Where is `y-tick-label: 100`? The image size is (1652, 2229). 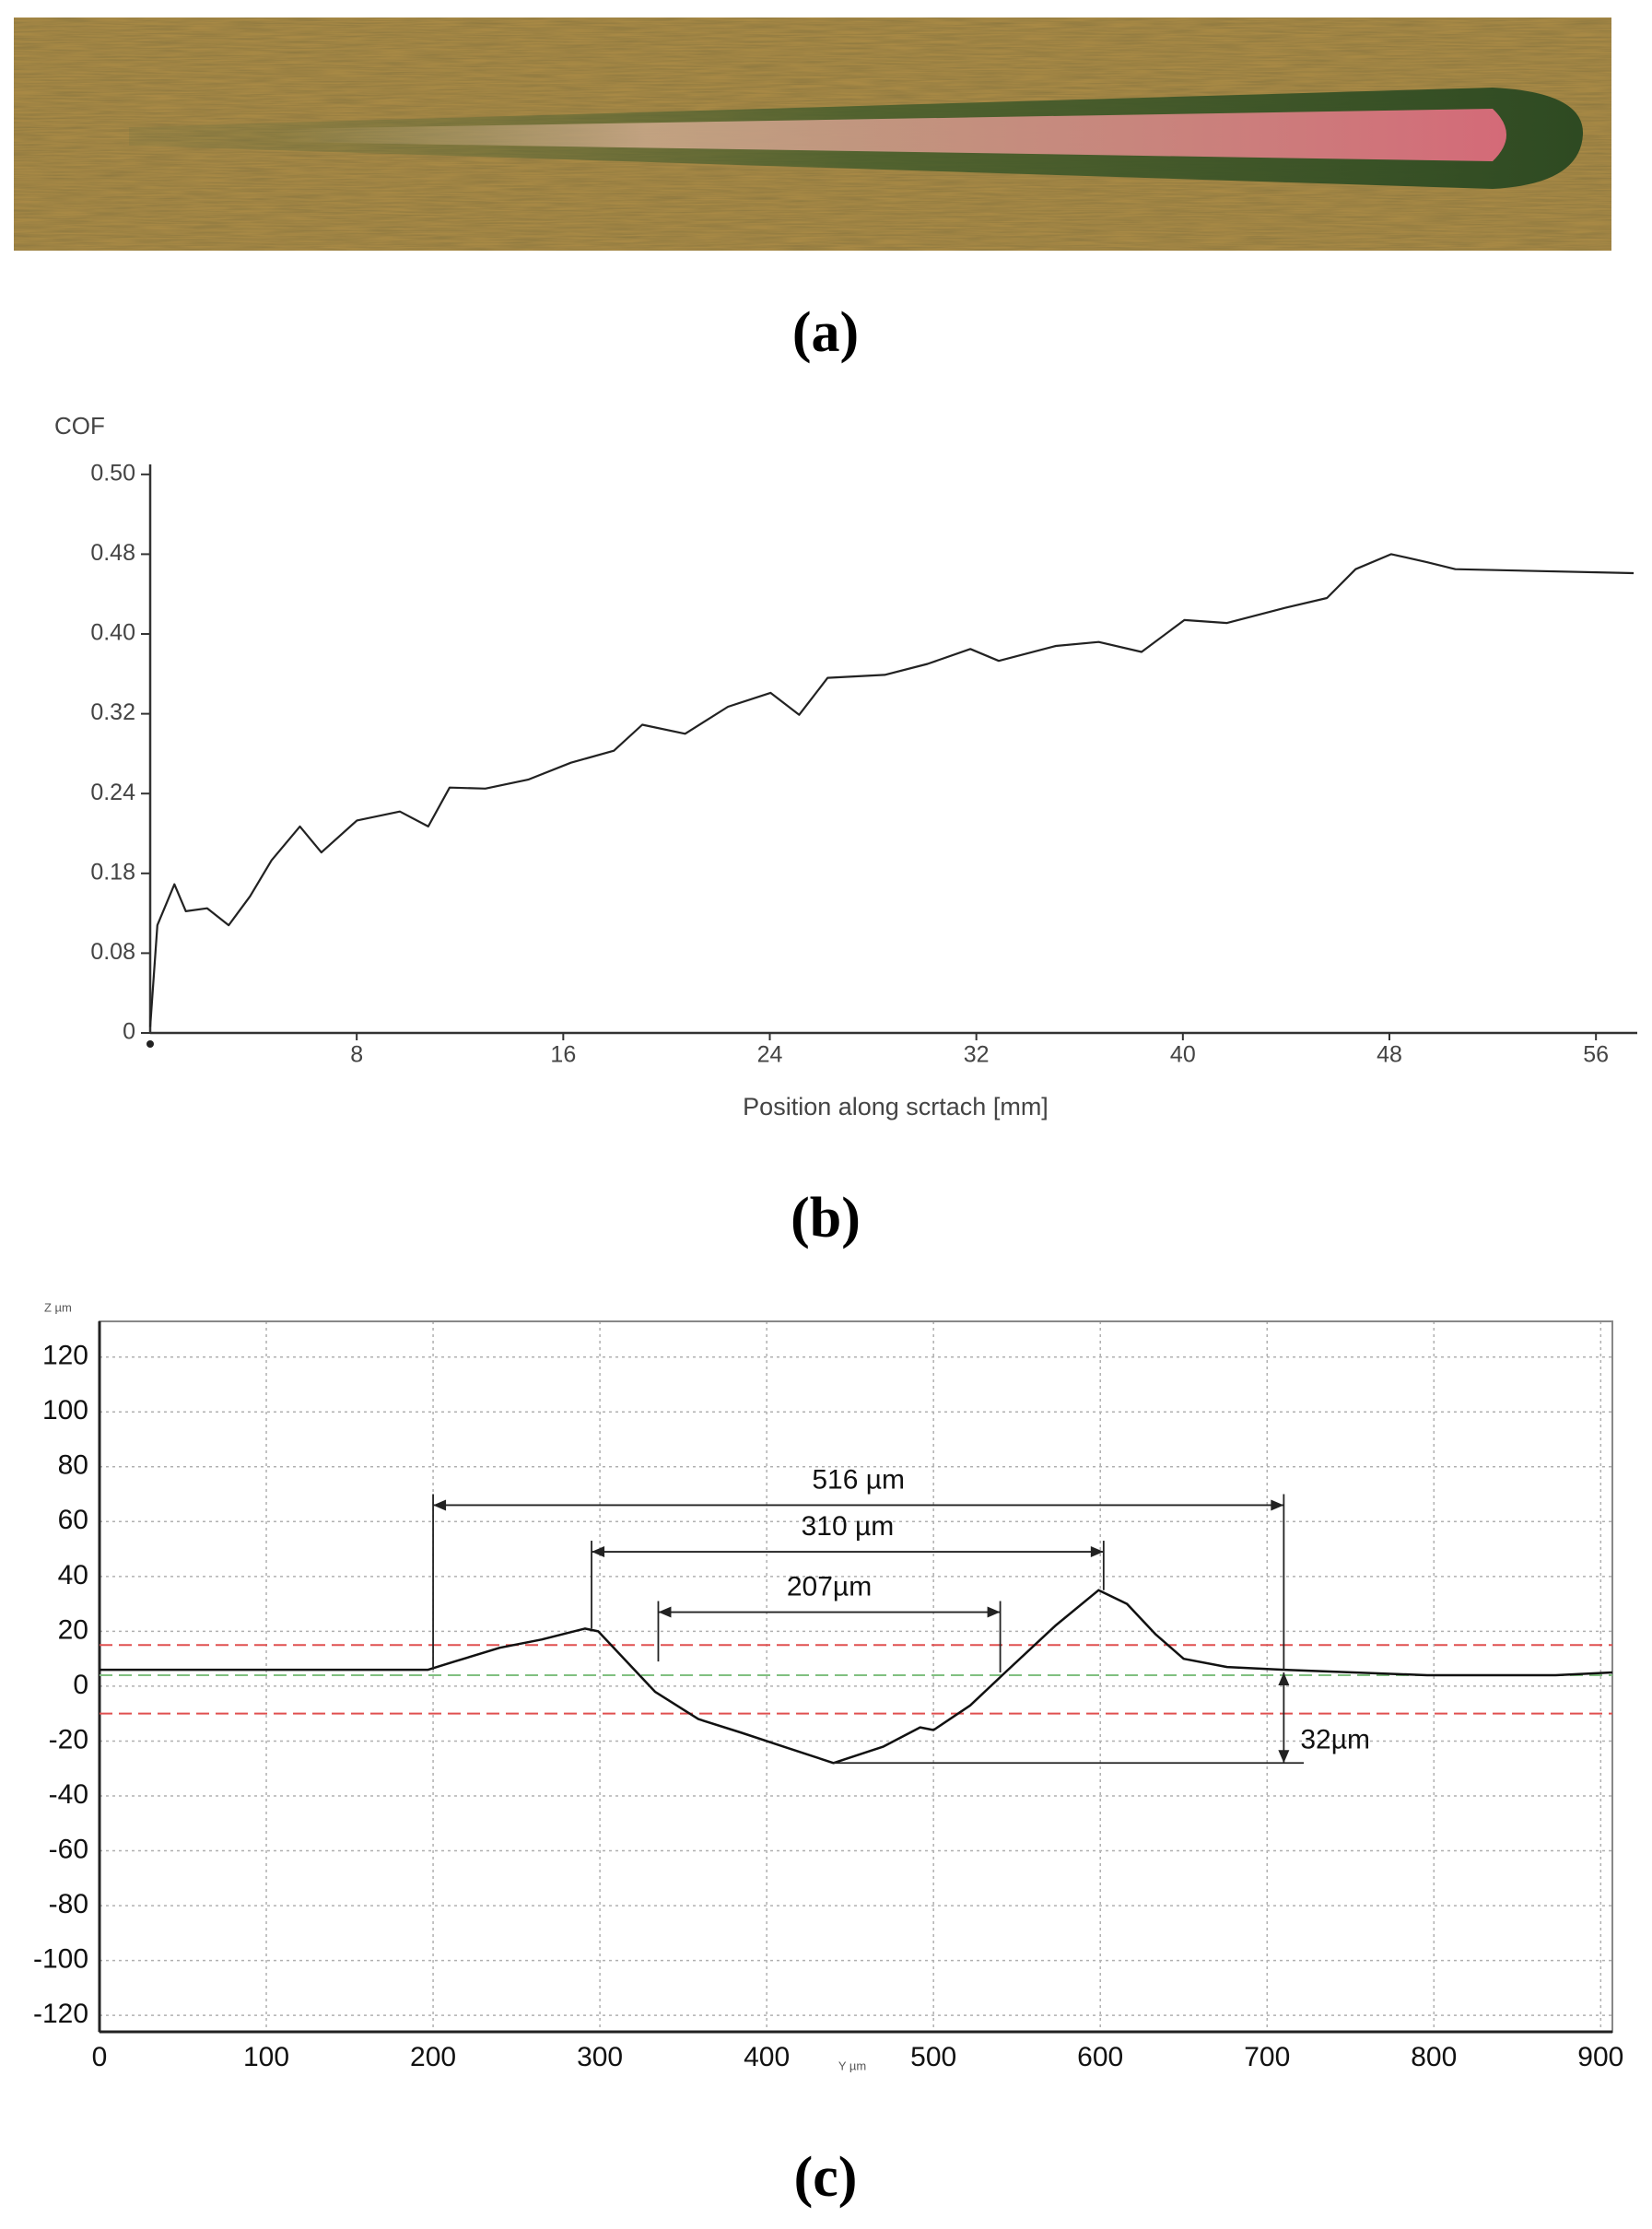 y-tick-label: 100 is located at coordinates (65, 1410).